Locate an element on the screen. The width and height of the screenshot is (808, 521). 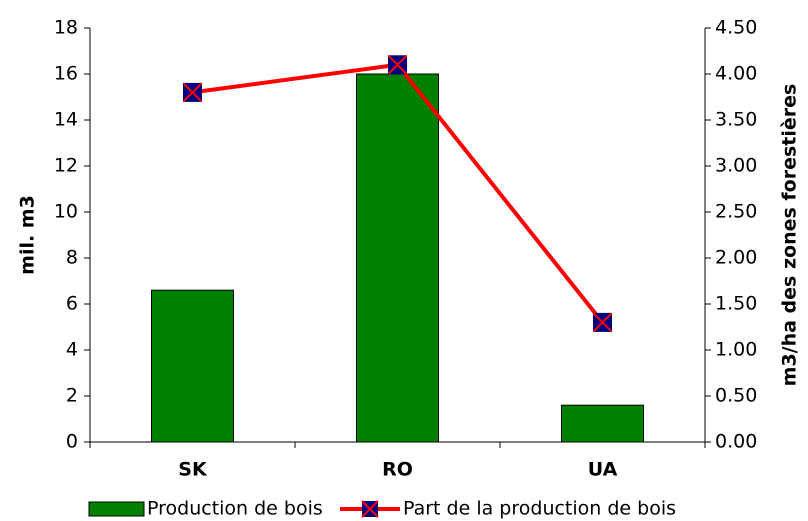
y-axis-label: mil. m3 is located at coordinates (28, 235).